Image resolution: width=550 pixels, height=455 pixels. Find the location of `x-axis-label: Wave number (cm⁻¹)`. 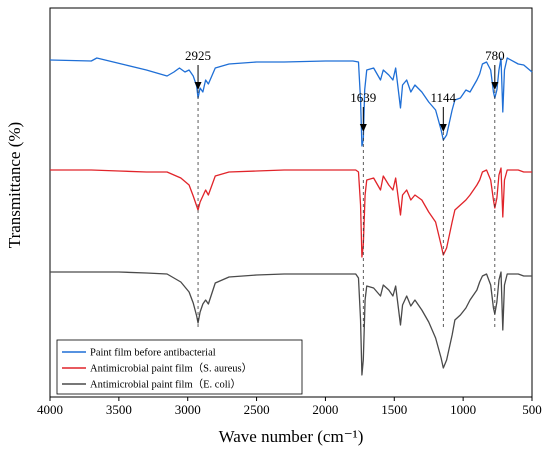

x-axis-label: Wave number (cm⁻¹) is located at coordinates (291, 436).